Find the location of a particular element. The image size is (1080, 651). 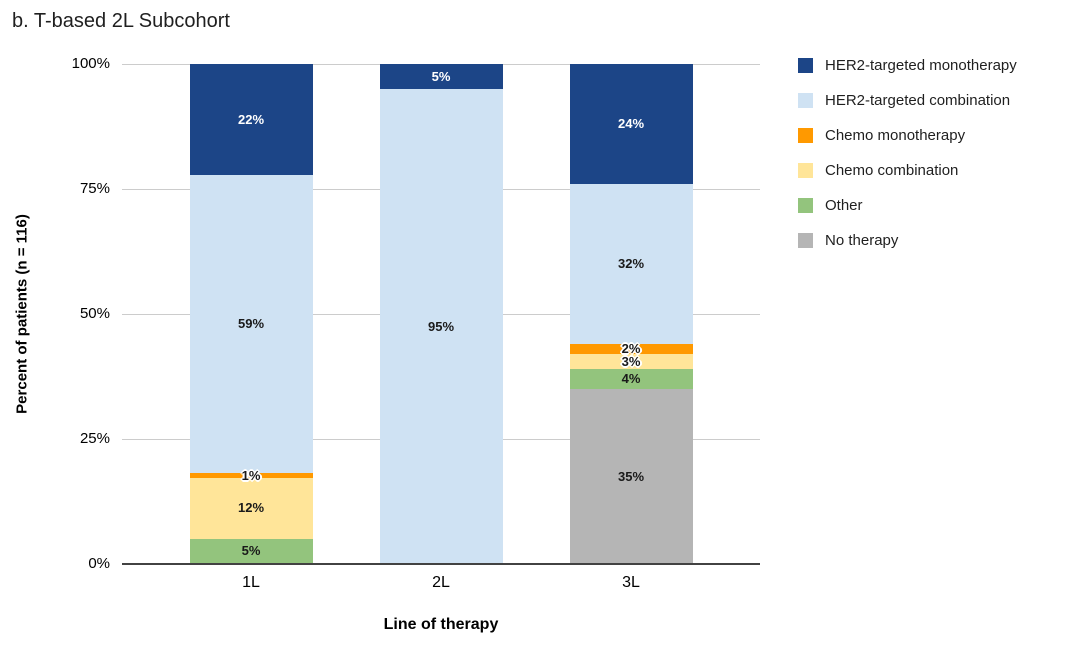

legend-swatch-other is located at coordinates (805, 205).